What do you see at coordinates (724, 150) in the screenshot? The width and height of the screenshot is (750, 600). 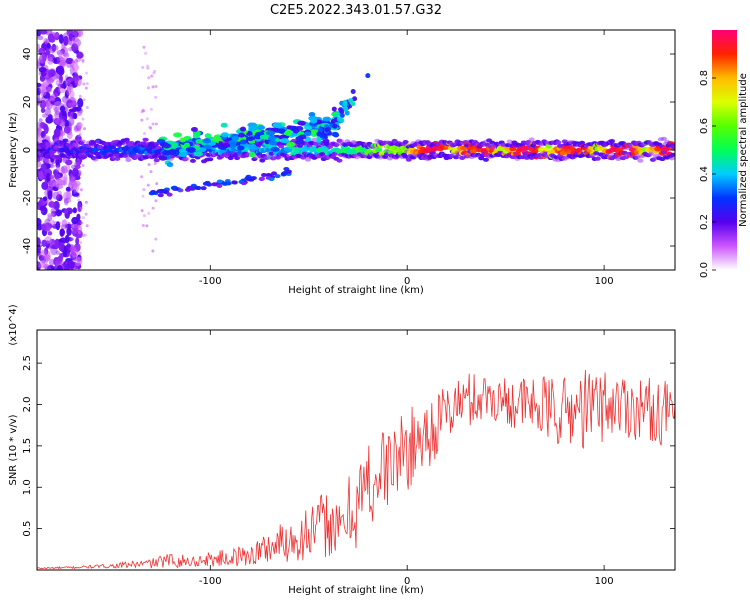 I see `colorbar-ramp` at bounding box center [724, 150].